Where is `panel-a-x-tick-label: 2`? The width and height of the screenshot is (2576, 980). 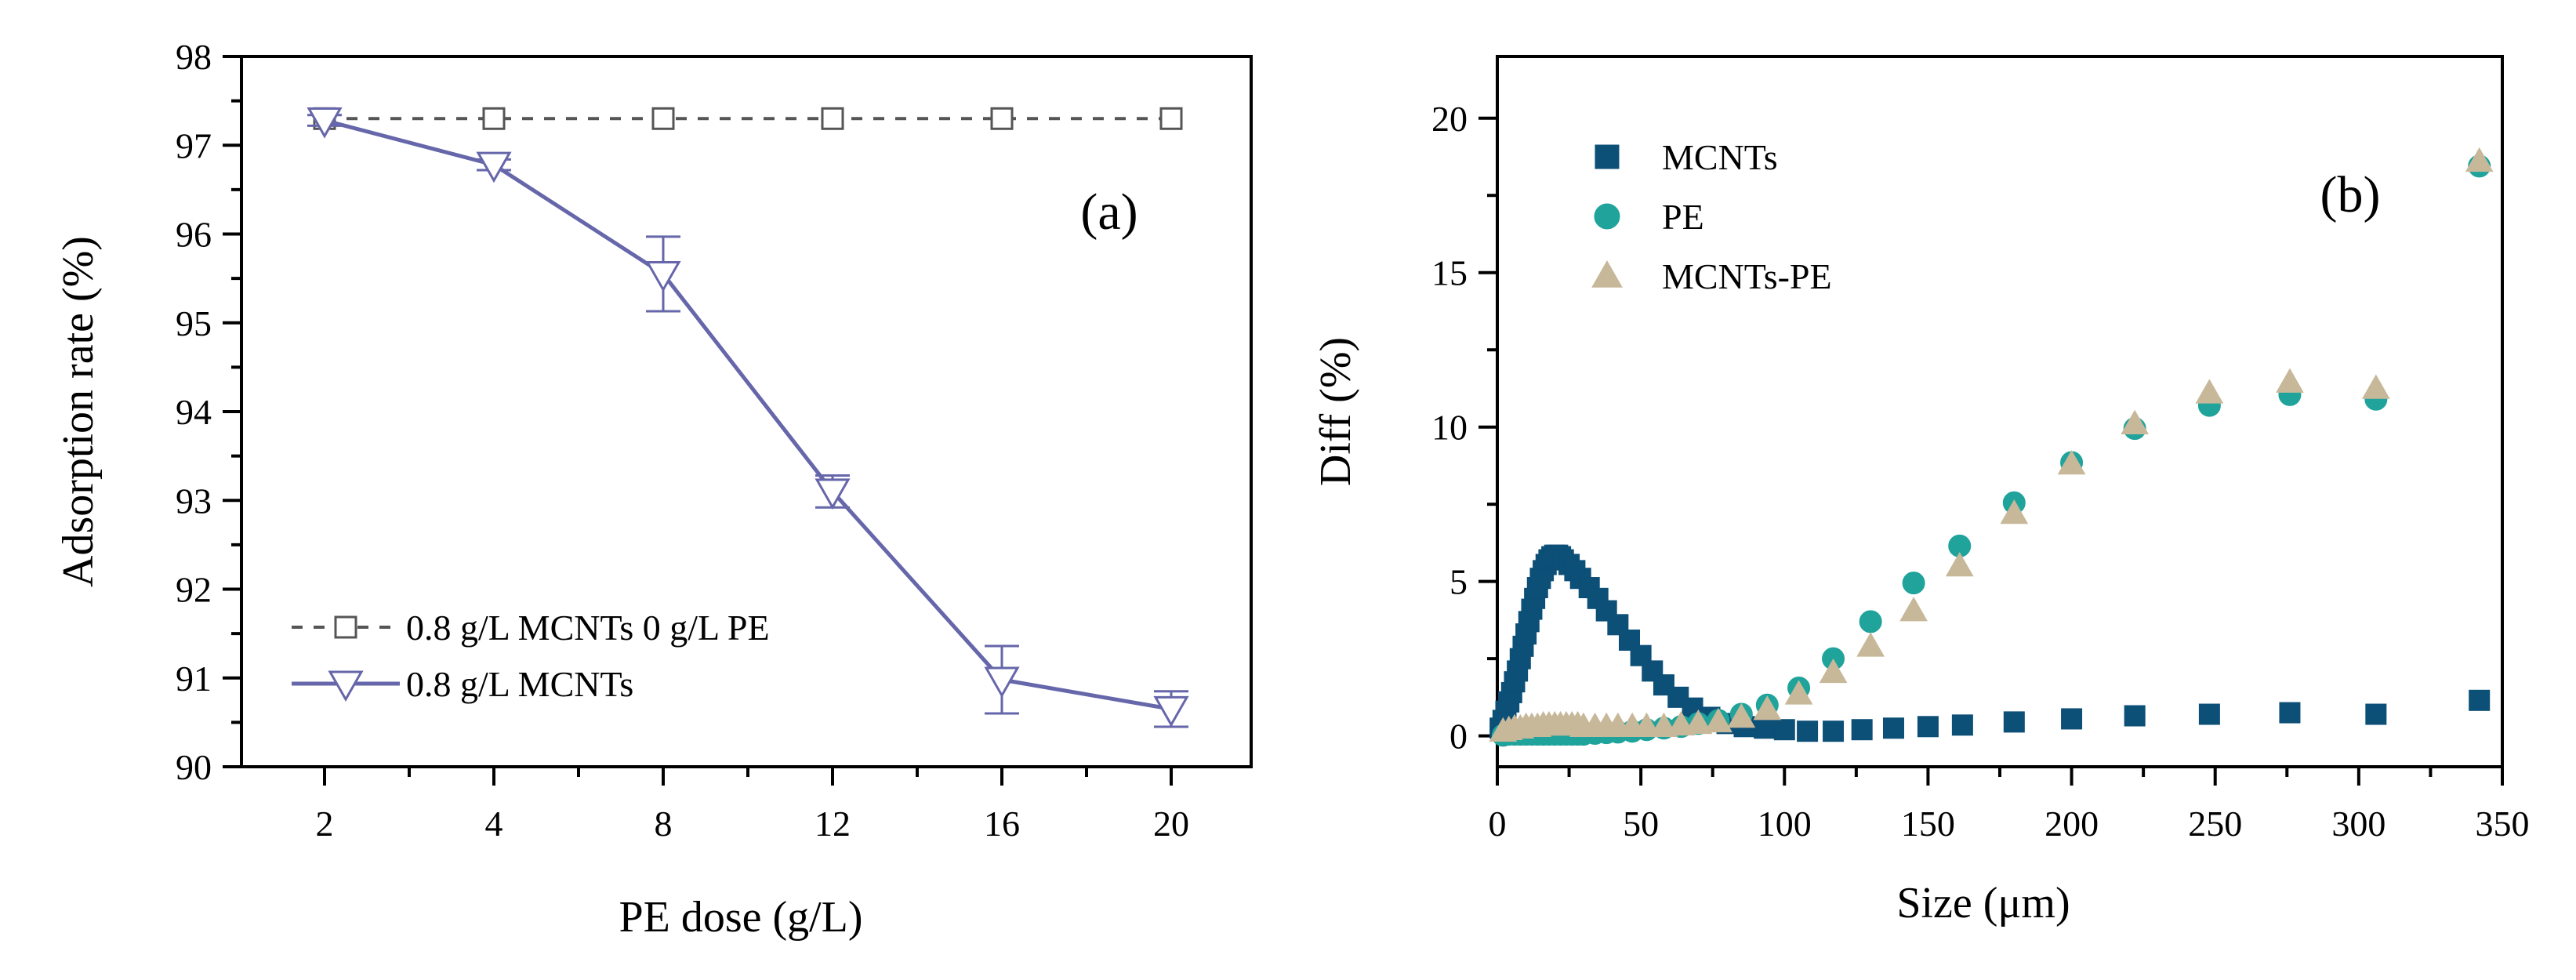 panel-a-x-tick-label: 2 is located at coordinates (325, 824).